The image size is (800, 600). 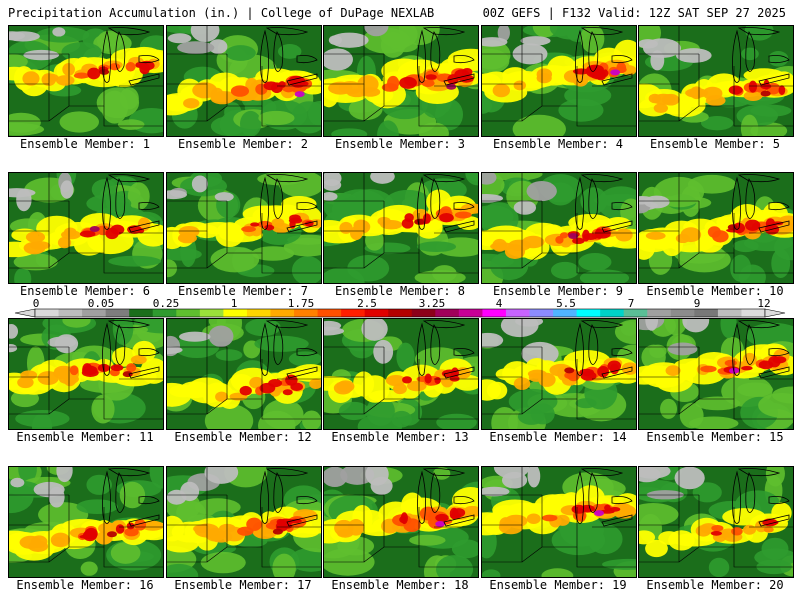 What do you see at coordinates (558, 144) in the screenshot?
I see `ensemble-label: Ensemble Member: 4` at bounding box center [558, 144].